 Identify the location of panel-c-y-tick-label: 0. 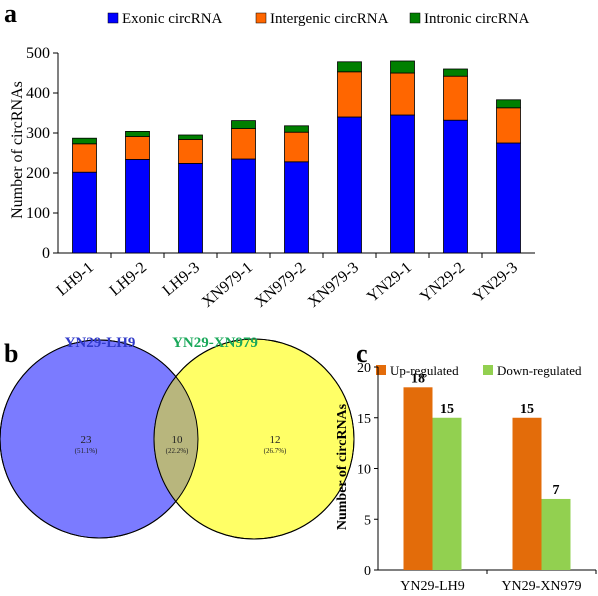
(367, 571).